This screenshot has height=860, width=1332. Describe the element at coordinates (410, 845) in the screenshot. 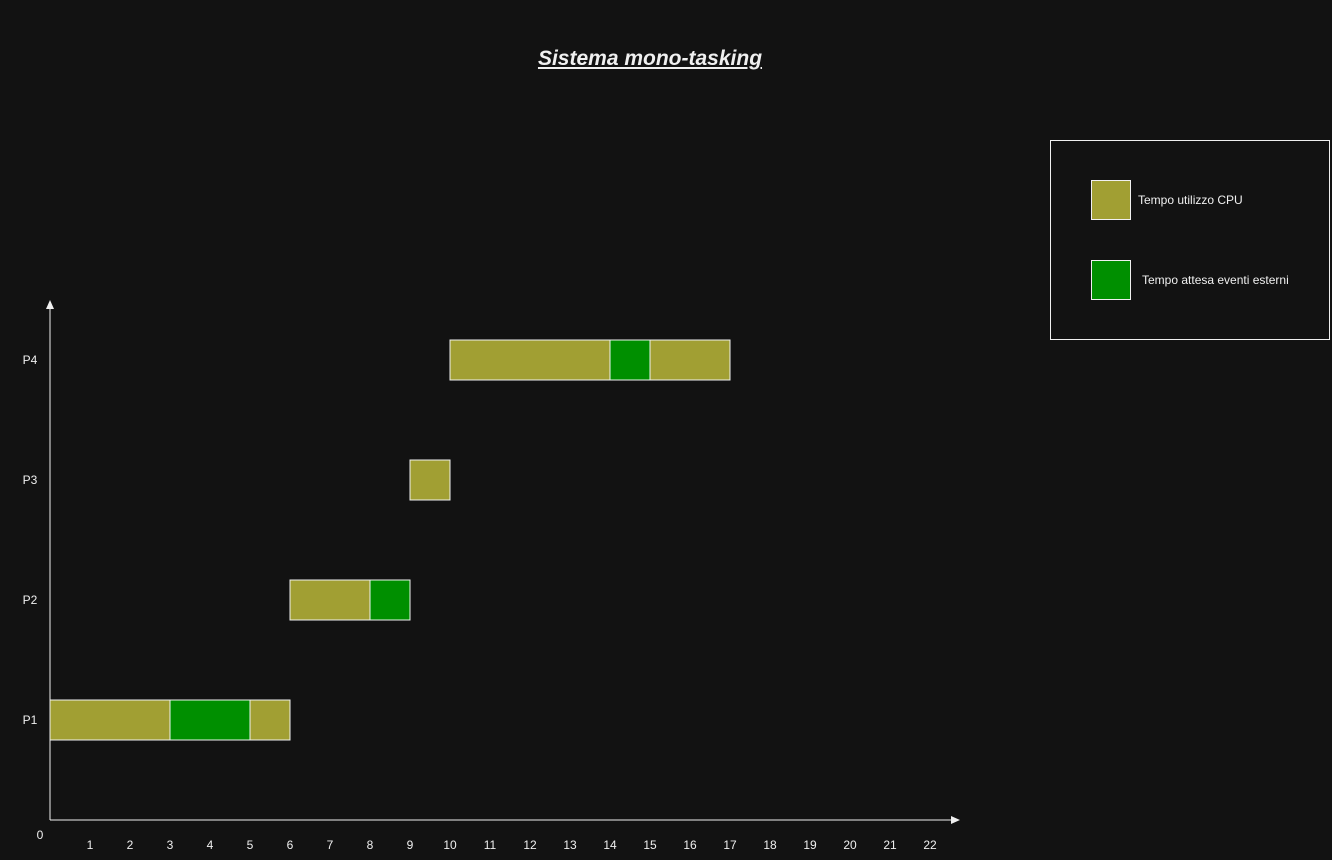

I see `x-tick-label: 9` at that location.